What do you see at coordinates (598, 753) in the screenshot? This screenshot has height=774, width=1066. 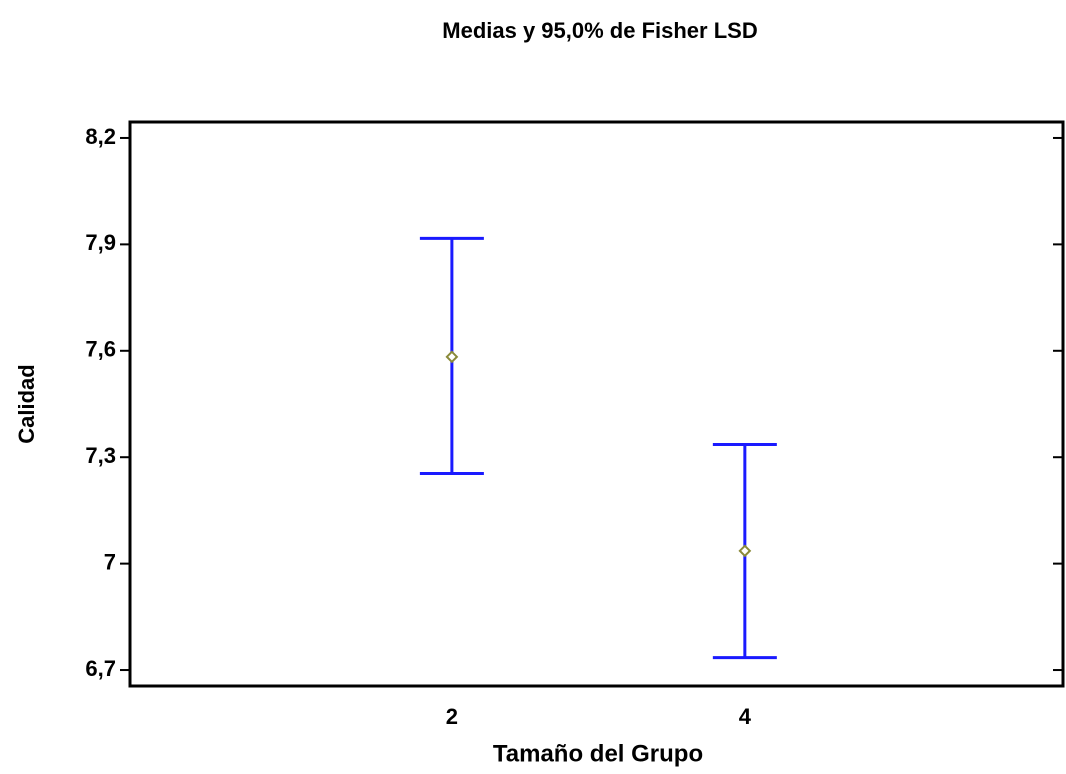 I see `x-axis-label: Tamaño del Grupo` at bounding box center [598, 753].